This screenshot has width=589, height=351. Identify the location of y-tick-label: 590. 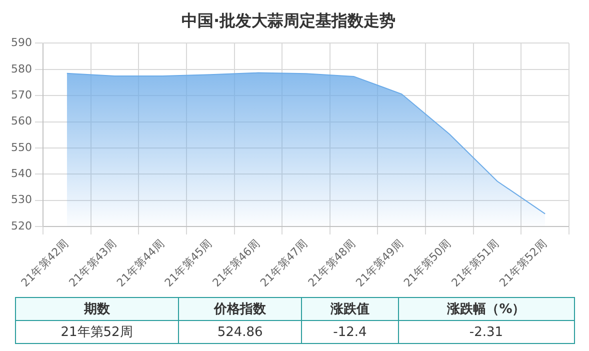
(21, 43).